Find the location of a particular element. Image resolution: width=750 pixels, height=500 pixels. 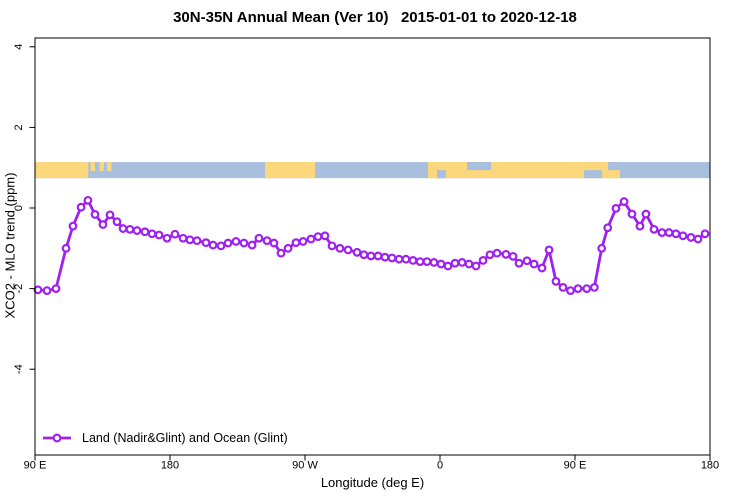

legend: Land (Nadir&Glint) and Ocean (Glint) is located at coordinates (165, 437).